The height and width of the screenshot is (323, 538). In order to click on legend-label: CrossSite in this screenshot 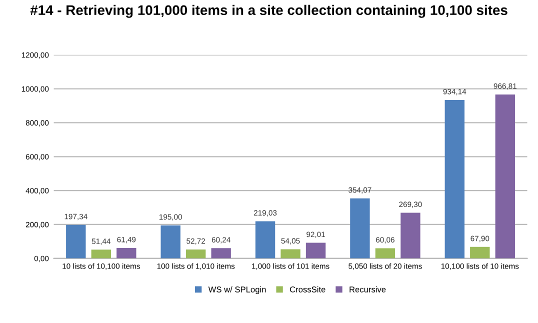, I will do `click(308, 289)`.